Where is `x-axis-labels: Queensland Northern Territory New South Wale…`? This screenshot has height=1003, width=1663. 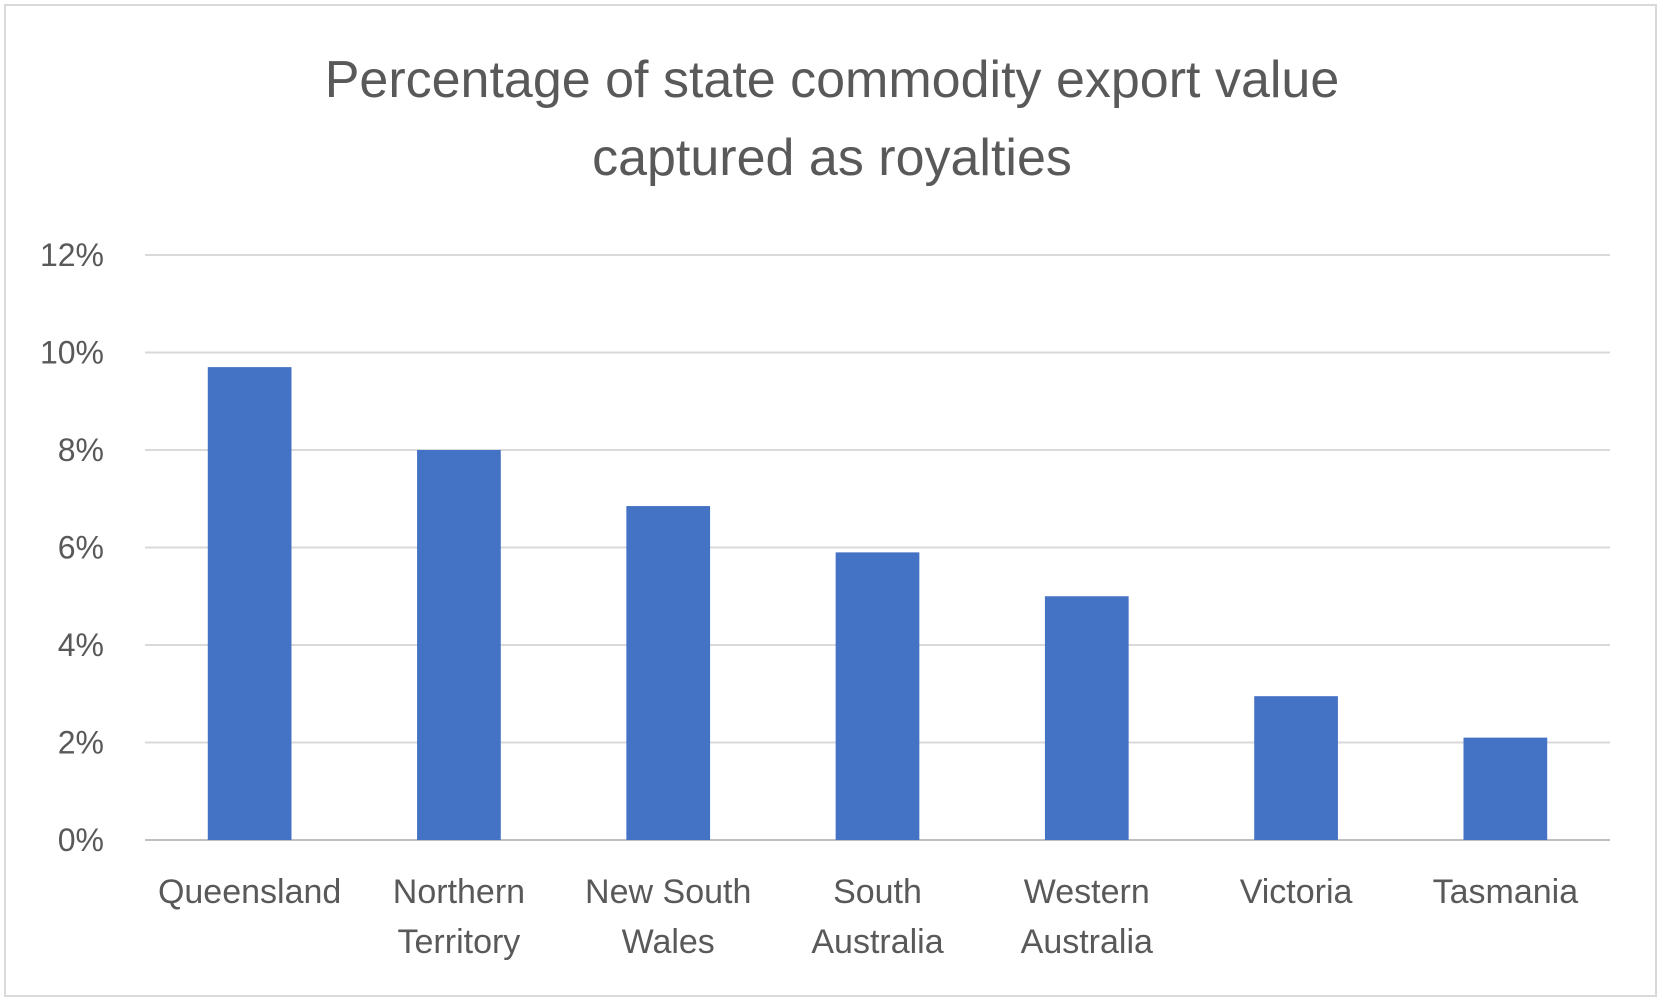 x-axis-labels: Queensland Northern Territory New South Wale… is located at coordinates (868, 917).